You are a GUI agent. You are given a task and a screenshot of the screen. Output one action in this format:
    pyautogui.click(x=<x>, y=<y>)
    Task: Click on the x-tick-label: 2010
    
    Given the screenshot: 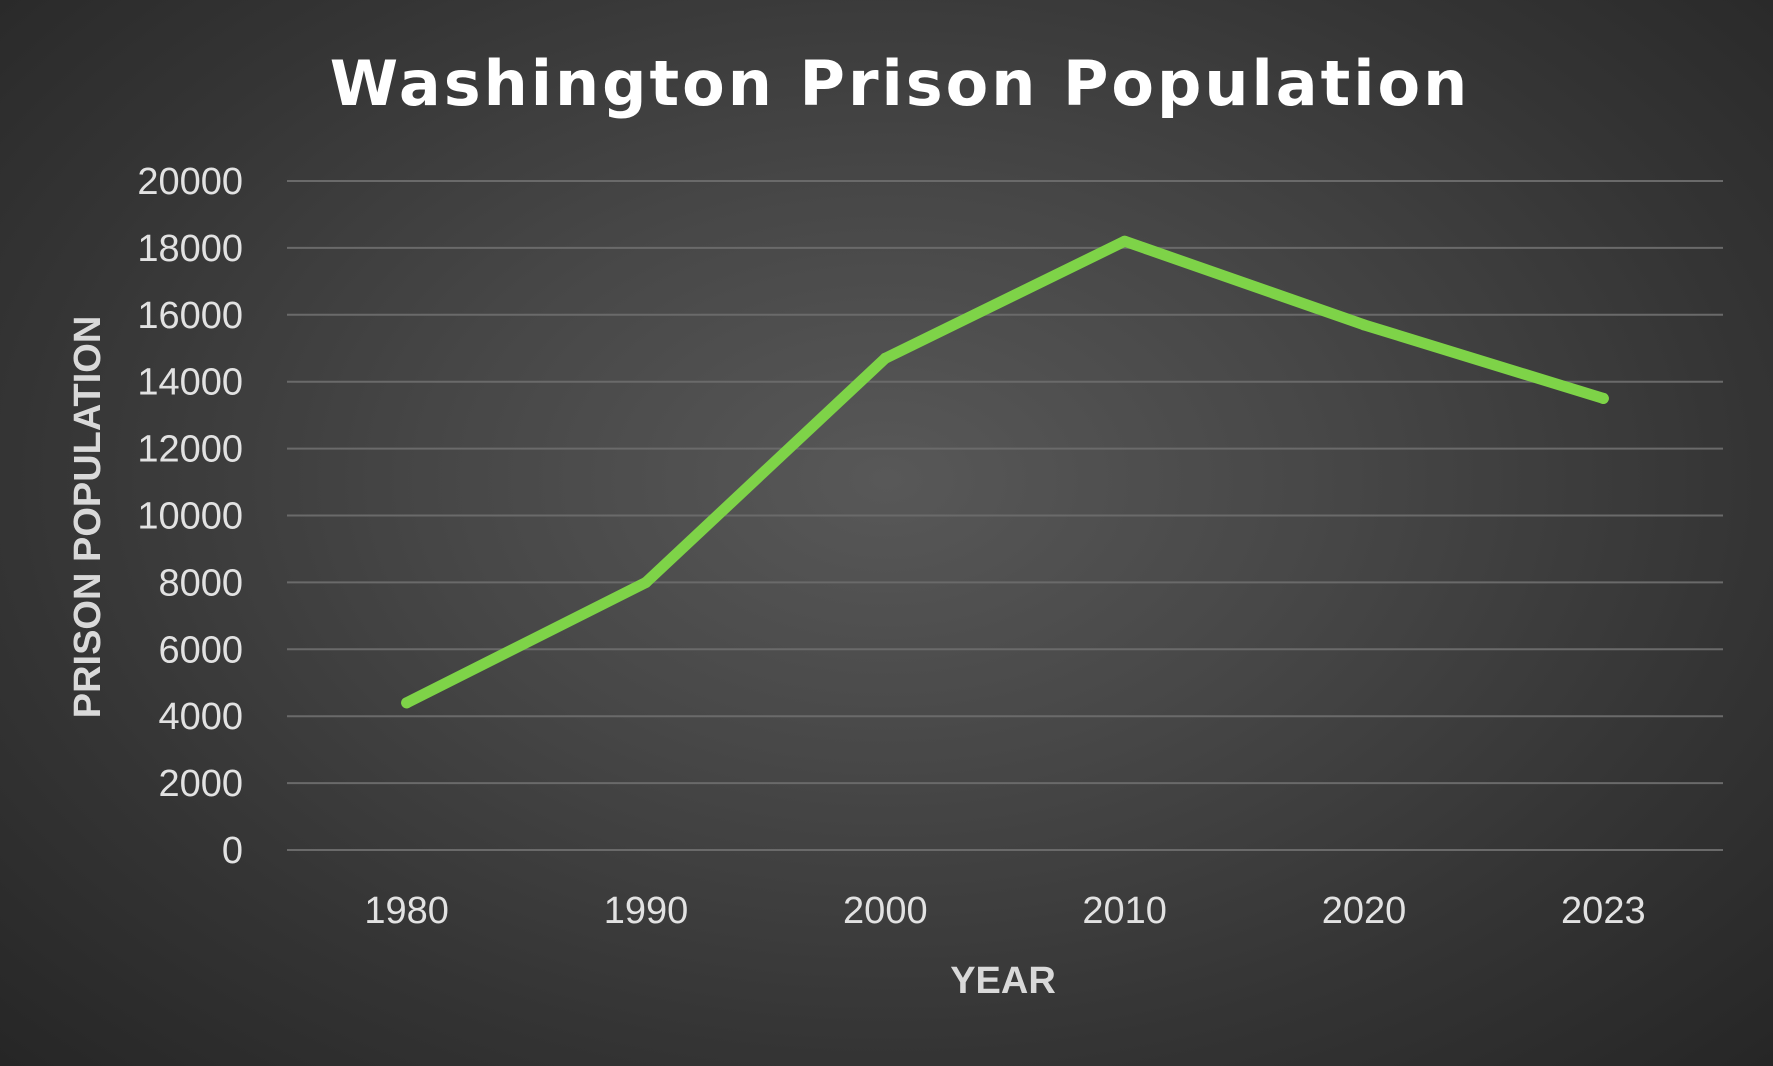 What is the action you would take?
    pyautogui.click(x=1124, y=911)
    